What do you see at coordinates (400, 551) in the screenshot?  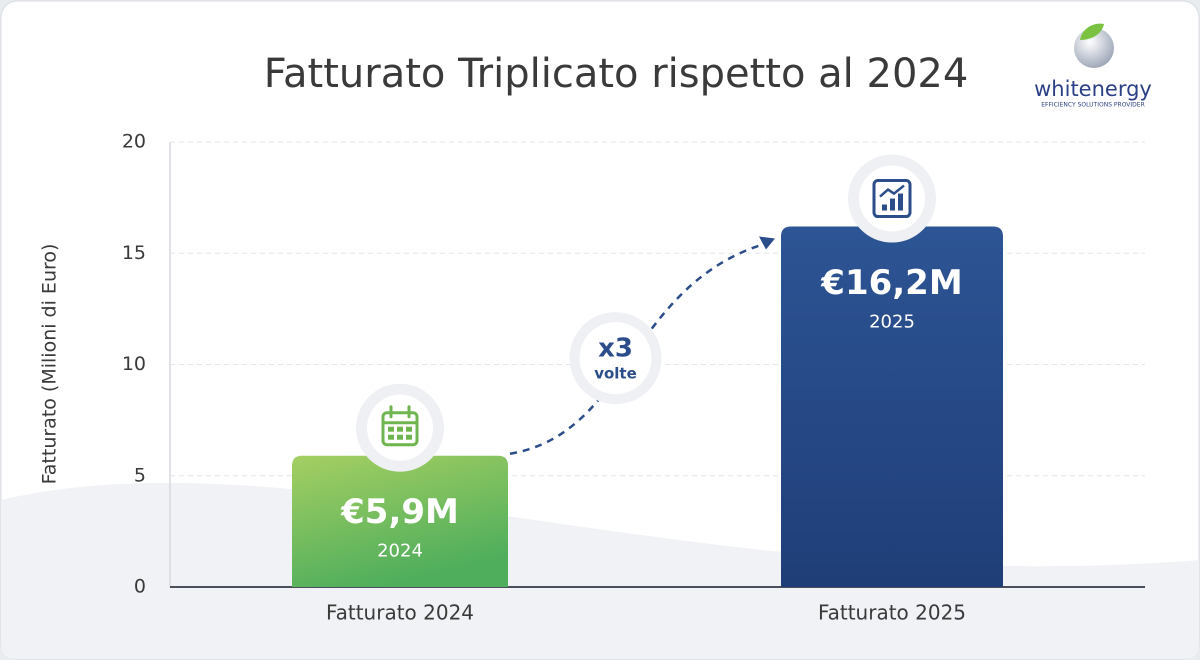 I see `bar-sublabel: 2024` at bounding box center [400, 551].